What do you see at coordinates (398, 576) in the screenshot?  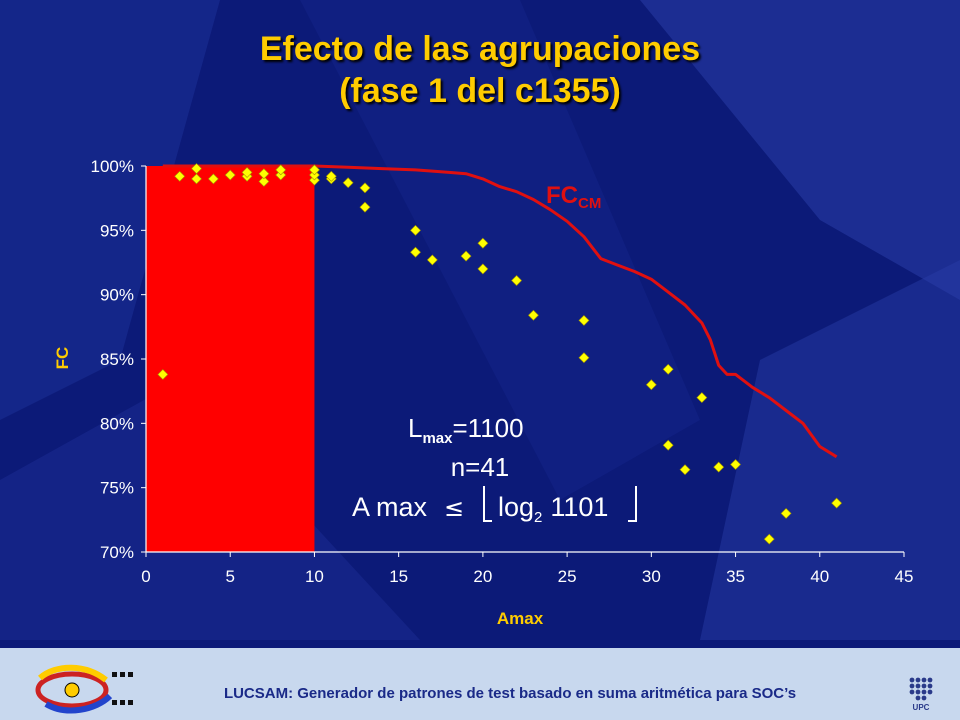 I see `x-tick-label: 15` at bounding box center [398, 576].